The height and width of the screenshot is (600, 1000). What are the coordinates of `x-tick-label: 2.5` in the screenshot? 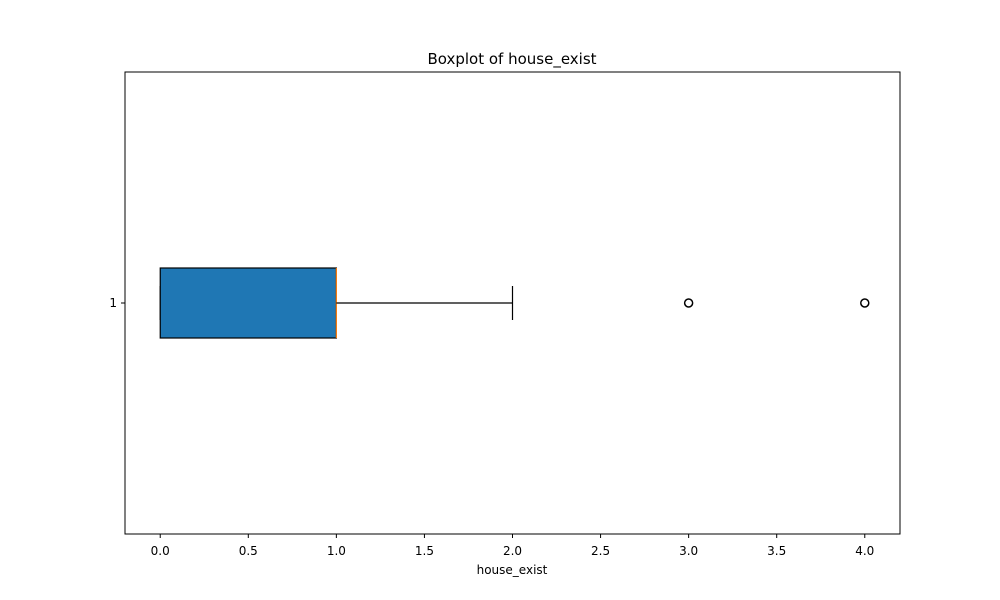 It's located at (600, 551).